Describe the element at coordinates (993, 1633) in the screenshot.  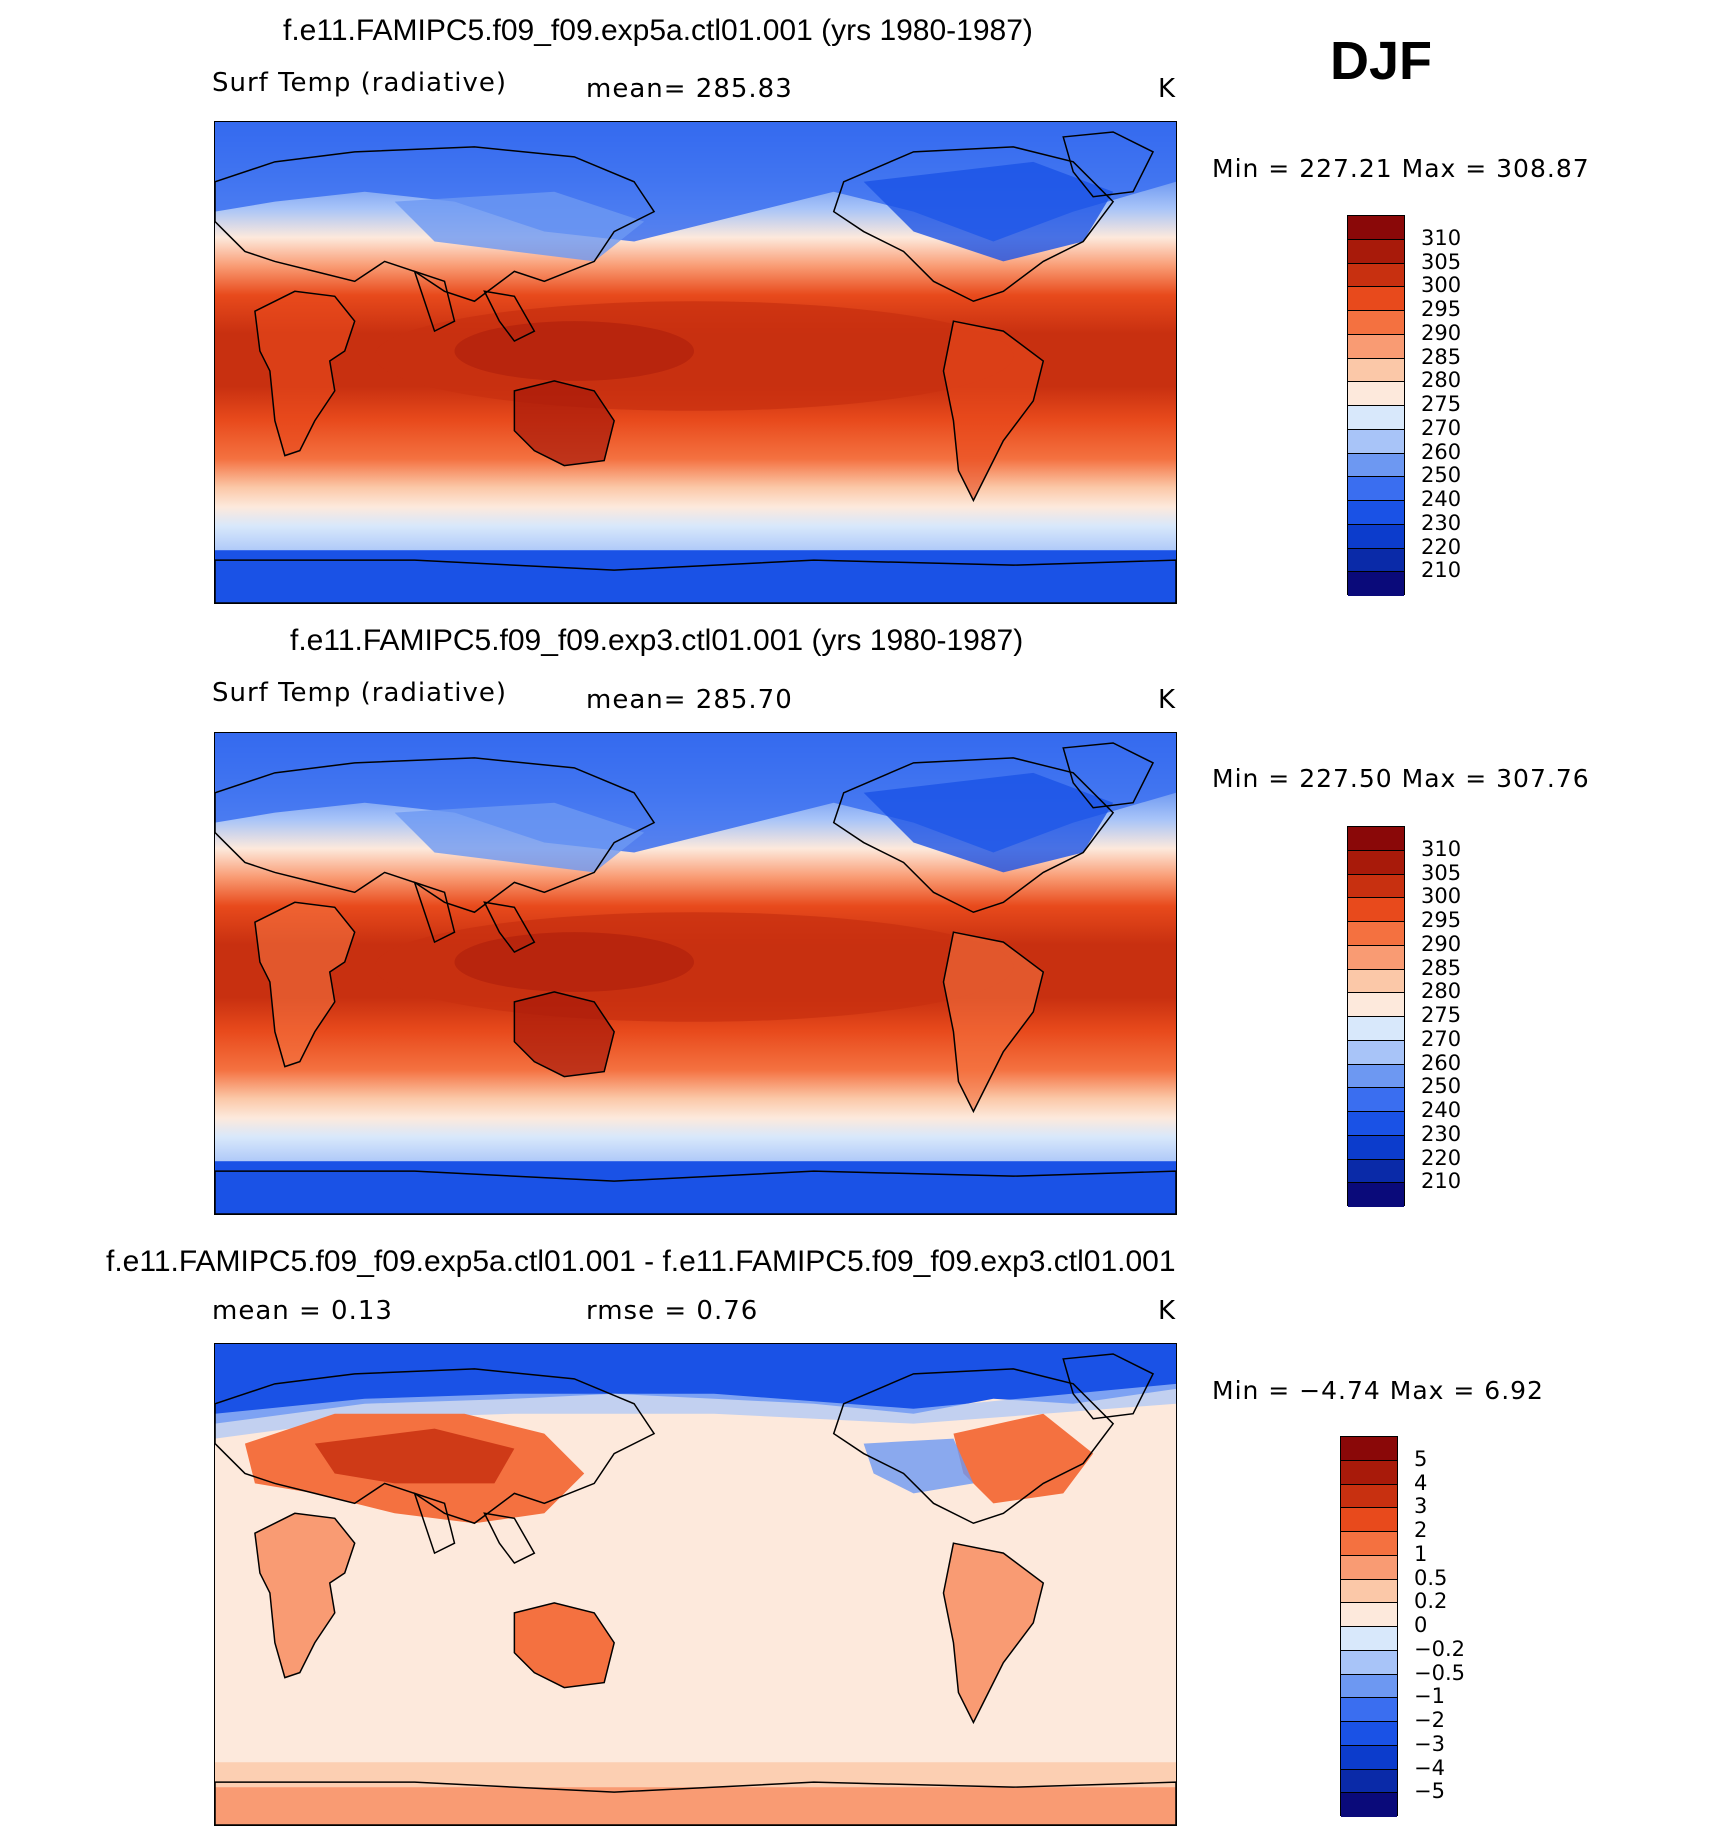
I see `south-america-positive-region` at that location.